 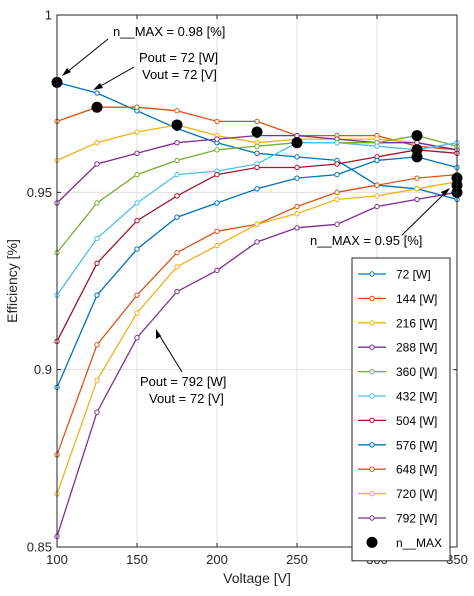 I want to click on x-axis-title: Voltage [V], so click(x=257, y=578).